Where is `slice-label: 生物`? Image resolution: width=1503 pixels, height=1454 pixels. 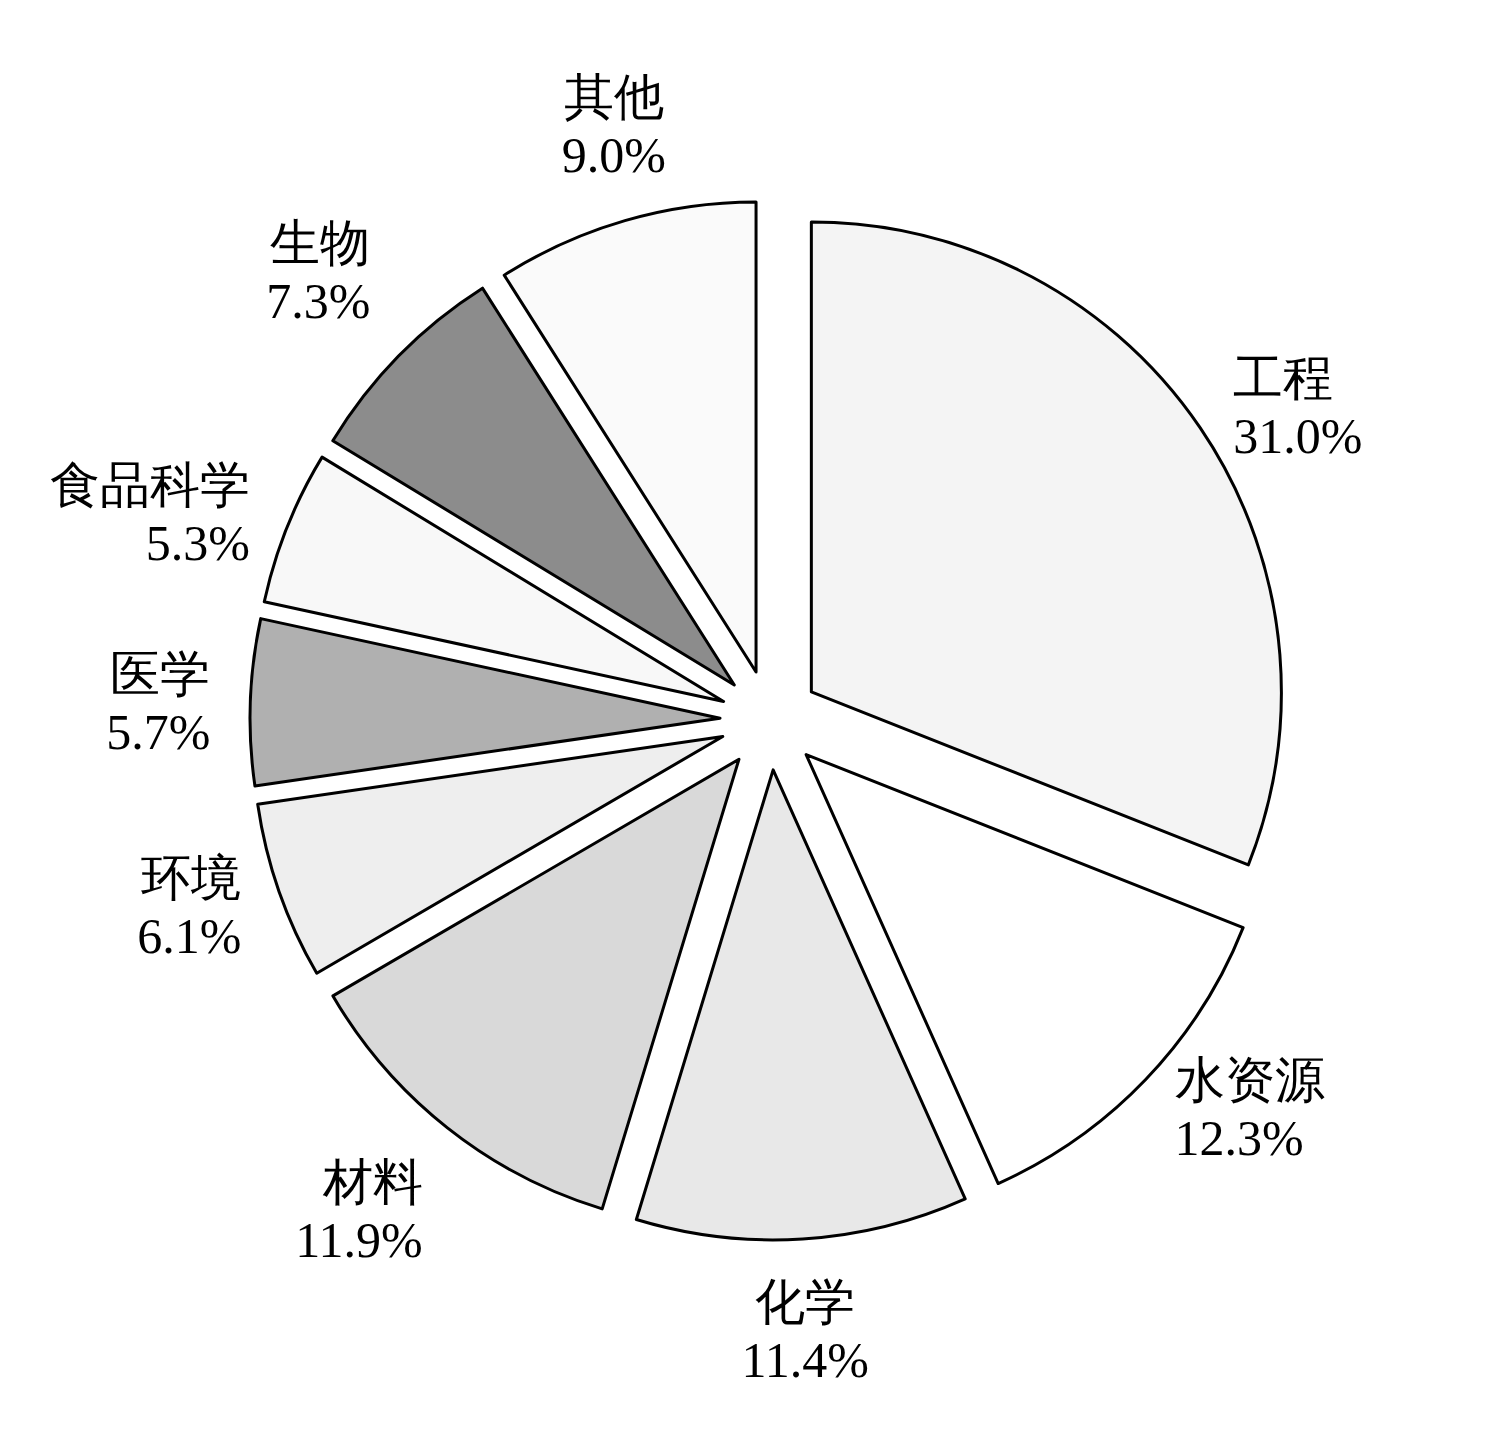 slice-label: 生物 is located at coordinates (320, 242).